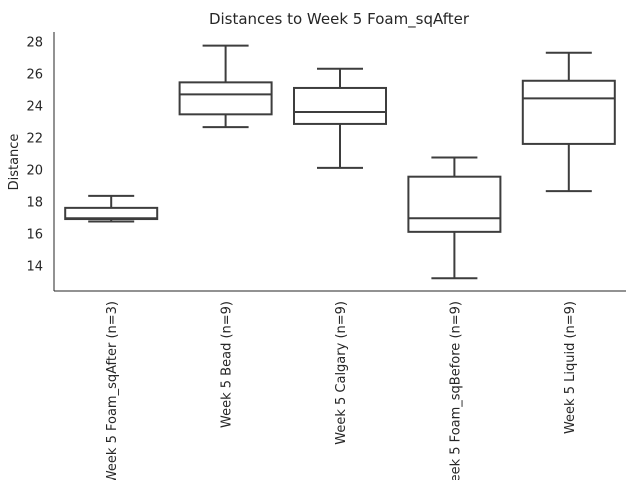 This screenshot has width=640, height=480. What do you see at coordinates (34, 266) in the screenshot?
I see `y-tick-label: 14` at bounding box center [34, 266].